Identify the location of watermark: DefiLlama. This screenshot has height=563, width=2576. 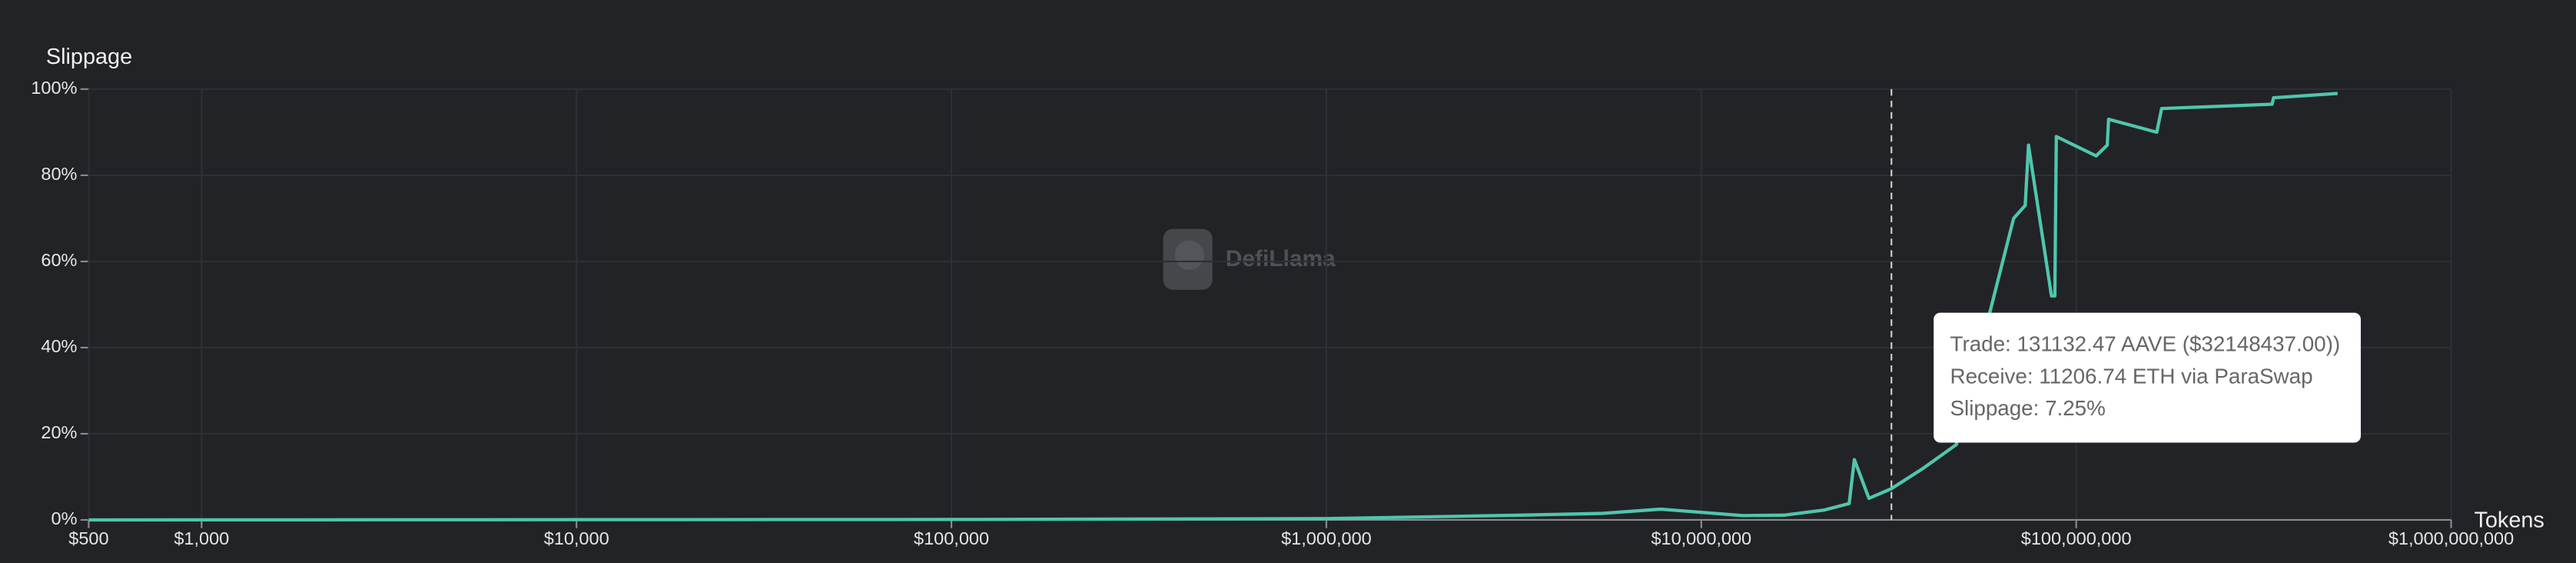
(1249, 259).